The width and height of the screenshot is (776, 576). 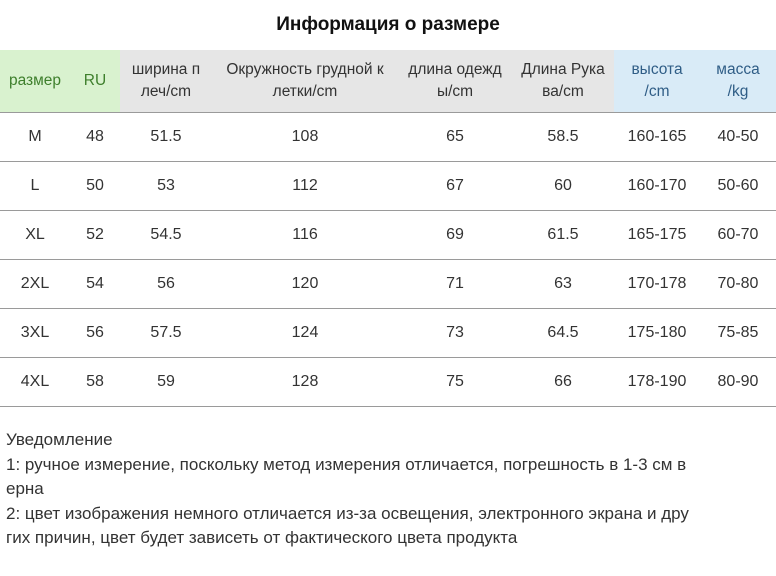 What do you see at coordinates (35, 186) in the screenshot?
I see `table-cell: L` at bounding box center [35, 186].